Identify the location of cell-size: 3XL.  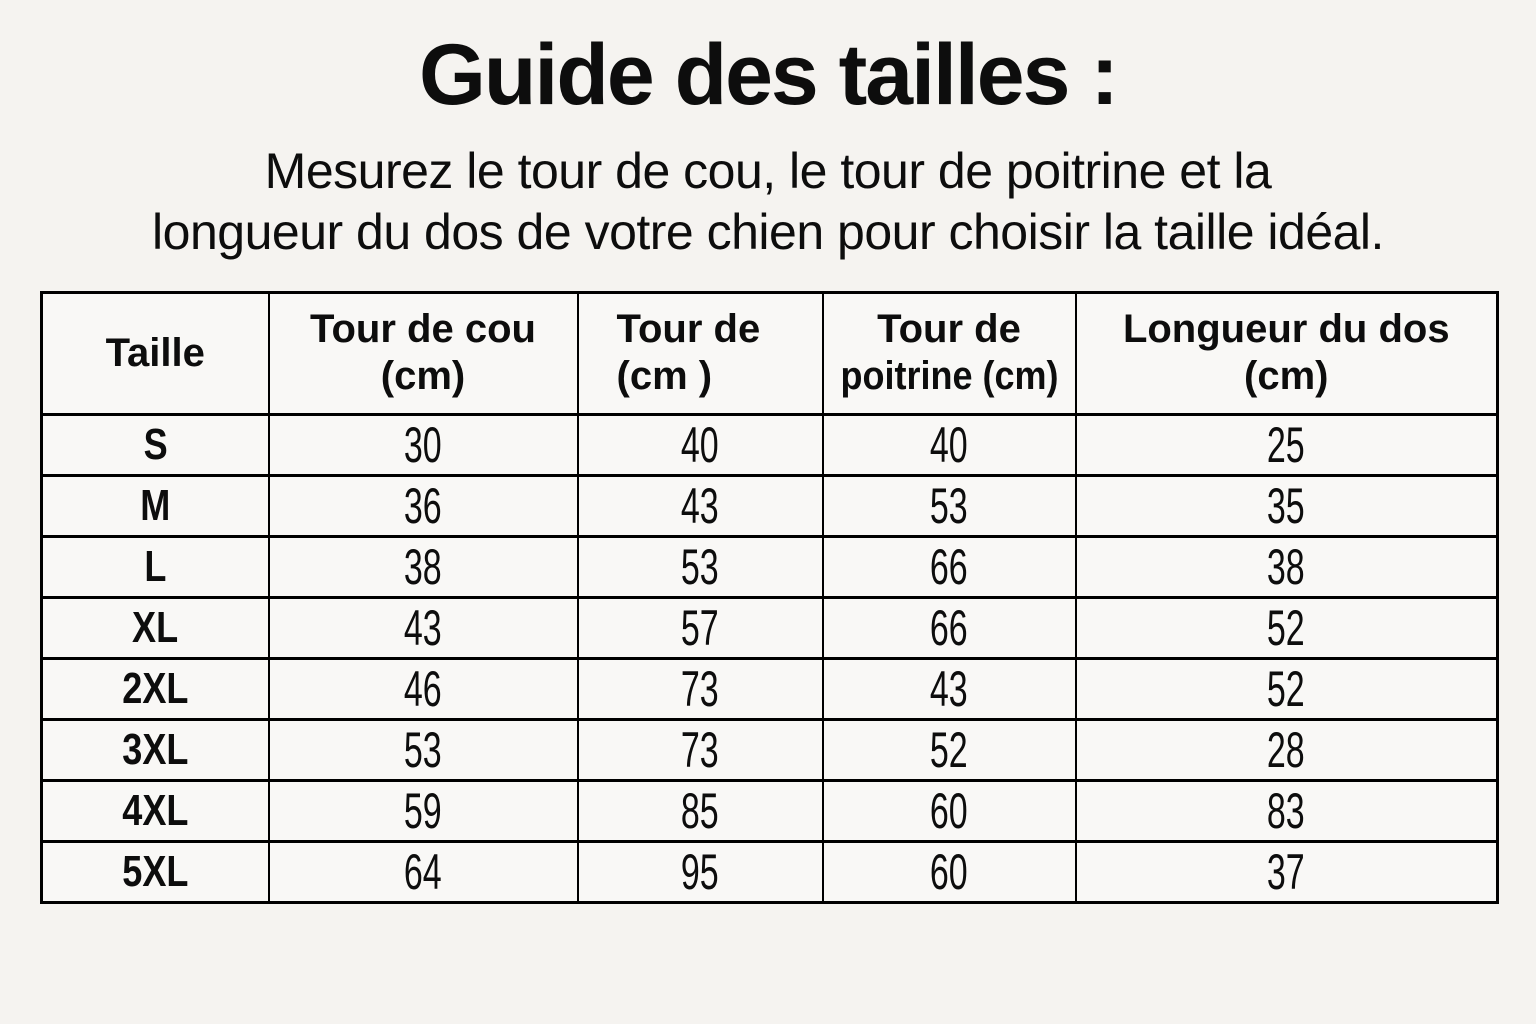
(155, 749).